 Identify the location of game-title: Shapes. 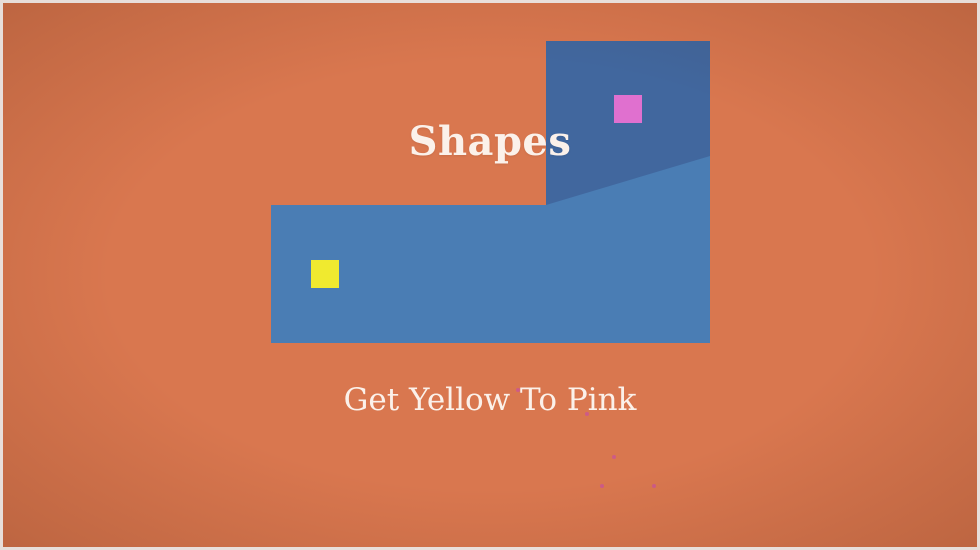
(490, 141).